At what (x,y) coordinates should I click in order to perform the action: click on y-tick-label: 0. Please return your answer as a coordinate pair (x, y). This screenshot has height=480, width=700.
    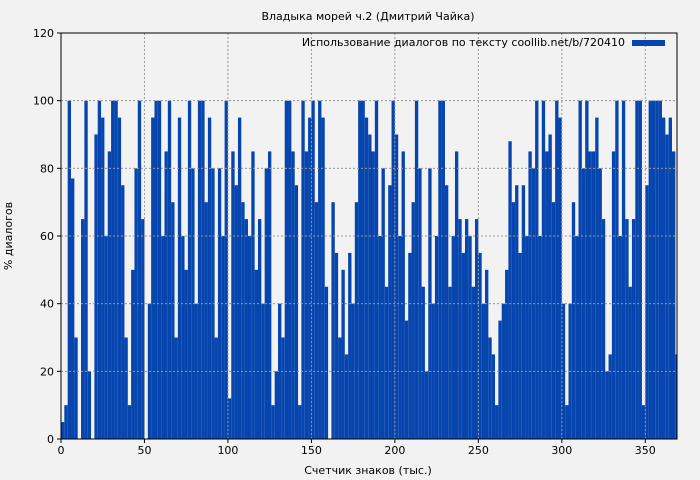
    Looking at the image, I should click on (50, 439).